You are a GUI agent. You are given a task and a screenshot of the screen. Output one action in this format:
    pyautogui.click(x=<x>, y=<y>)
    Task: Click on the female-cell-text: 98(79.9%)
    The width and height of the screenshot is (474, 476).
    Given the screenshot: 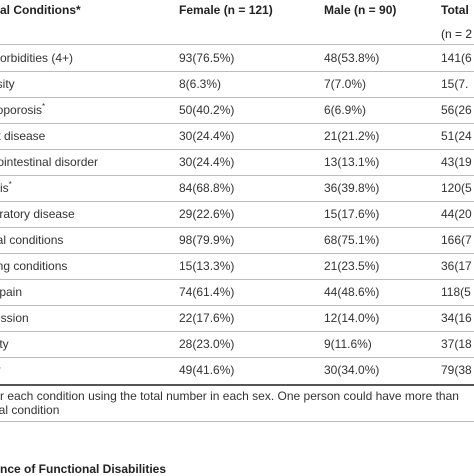 What is the action you would take?
    pyautogui.click(x=207, y=240)
    